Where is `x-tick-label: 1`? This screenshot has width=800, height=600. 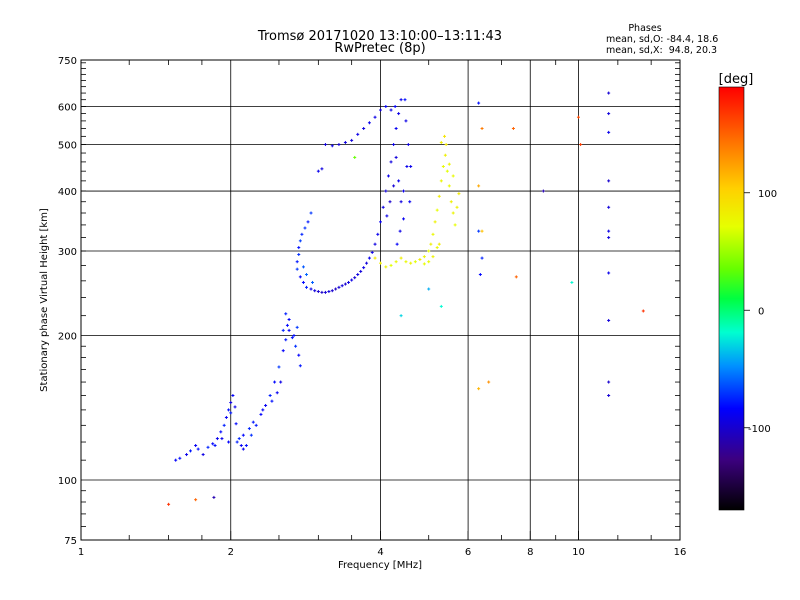 x-tick-label: 1 is located at coordinates (81, 552).